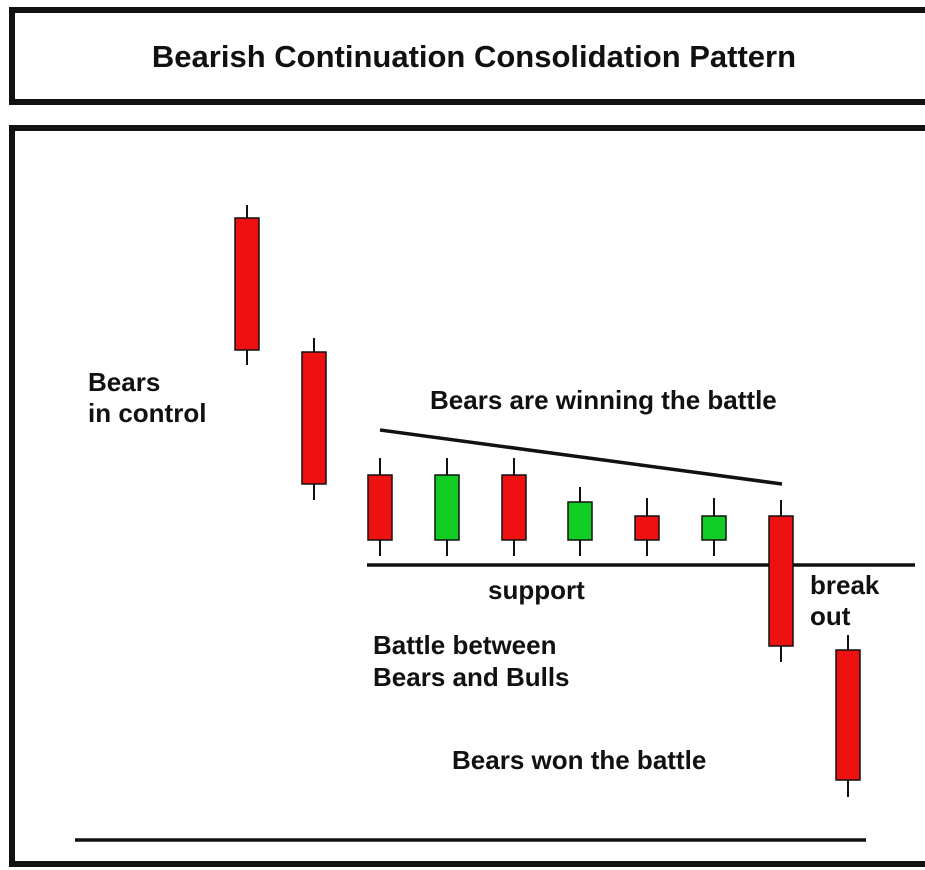 The height and width of the screenshot is (870, 925). I want to click on annotation: Bears are winning the battle, so click(603, 400).